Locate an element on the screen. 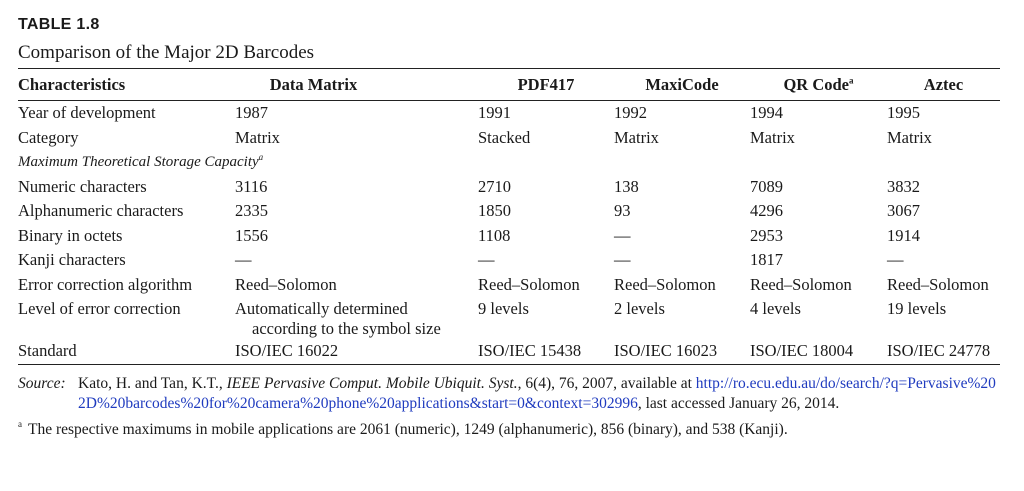  header-qr-code-label: QR Code is located at coordinates (816, 84).